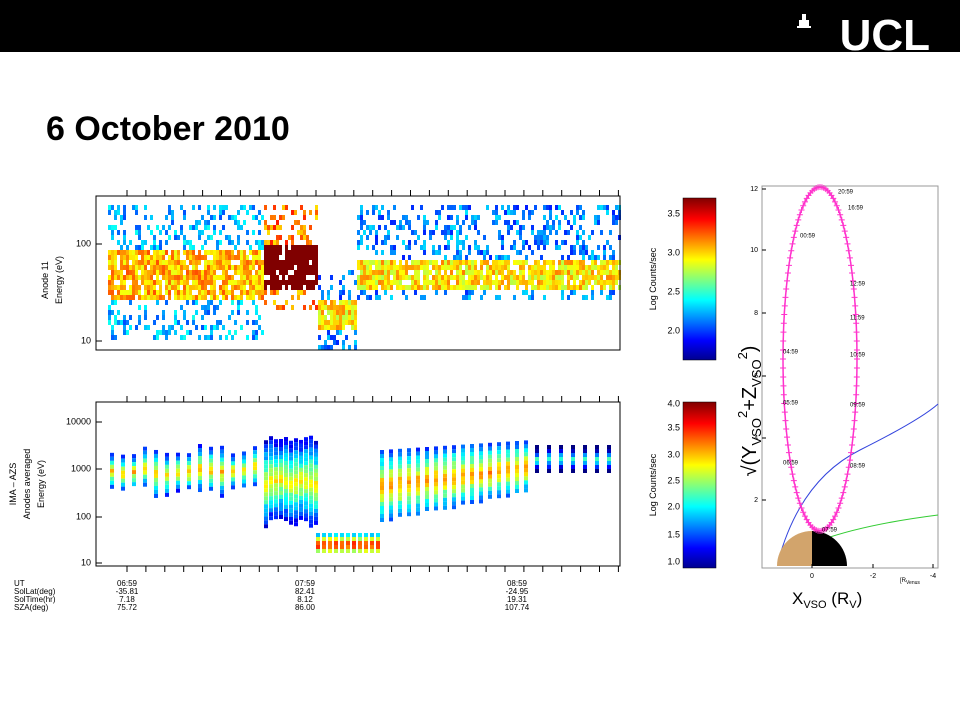 This screenshot has height=720, width=960. What do you see at coordinates (856, 209) in the screenshot?
I see `orbit-time-label: 16:59` at bounding box center [856, 209].